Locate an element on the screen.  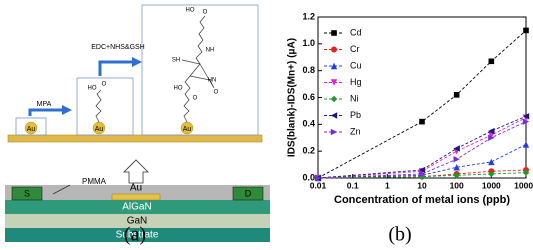
gold-surface is located at coordinates (135, 138).